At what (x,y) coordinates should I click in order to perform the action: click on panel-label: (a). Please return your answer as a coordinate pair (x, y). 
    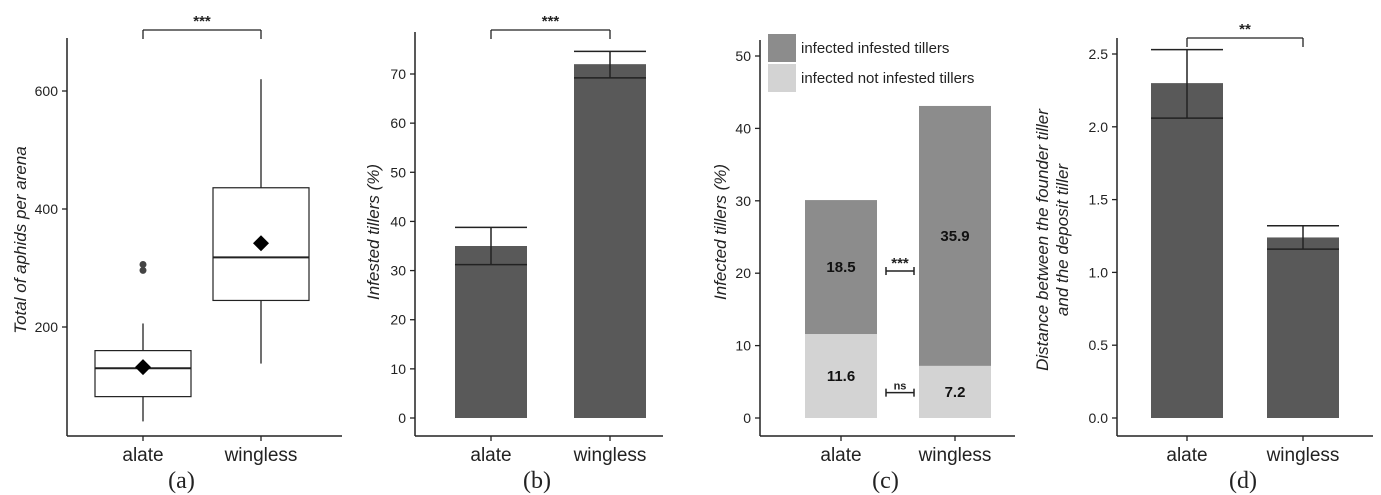
    Looking at the image, I should click on (181, 481).